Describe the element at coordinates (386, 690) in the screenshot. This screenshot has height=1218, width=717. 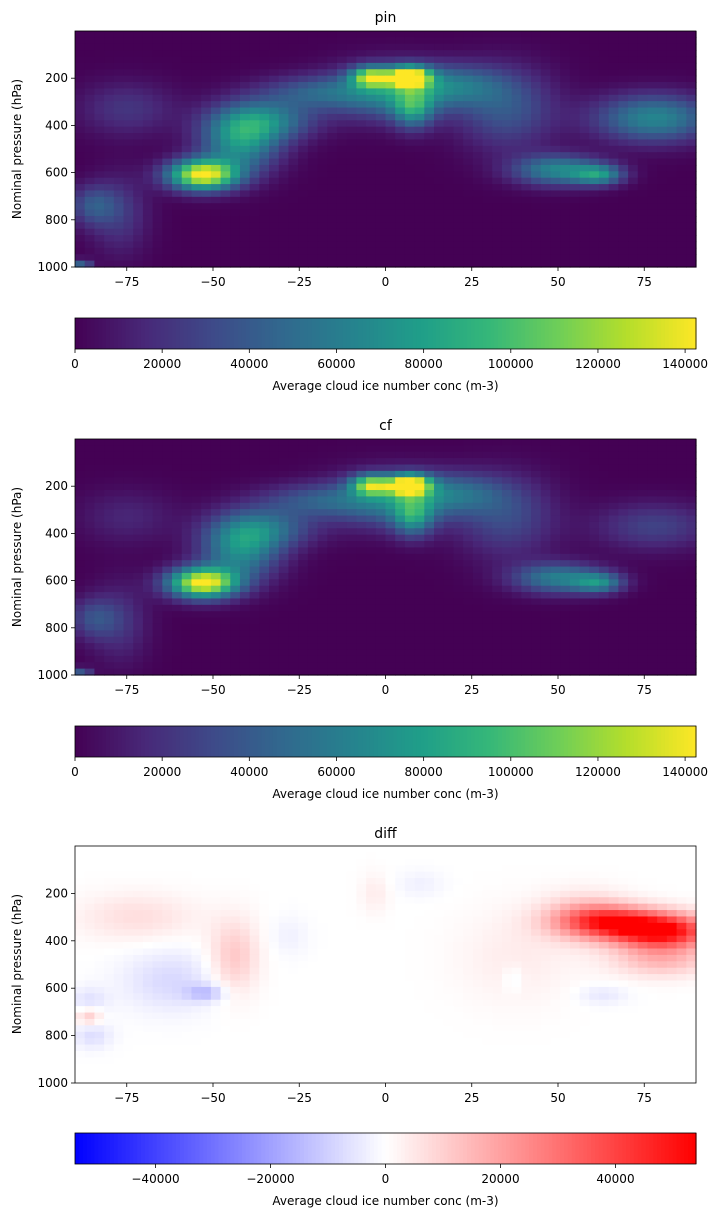
I see `x-tick-label: 0` at that location.